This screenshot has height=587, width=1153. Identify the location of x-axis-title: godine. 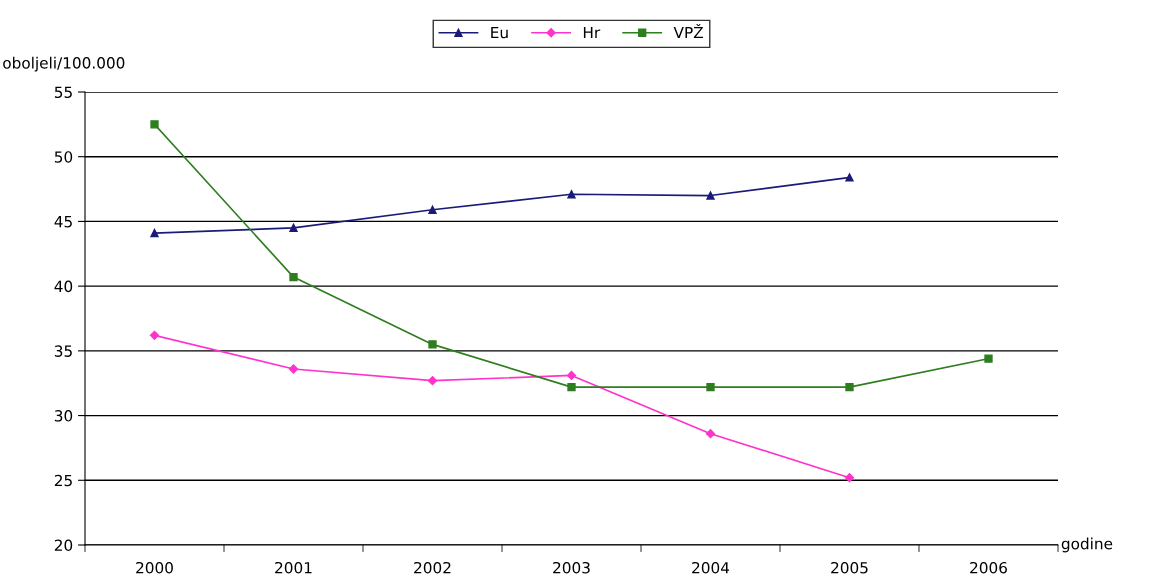
(1087, 545).